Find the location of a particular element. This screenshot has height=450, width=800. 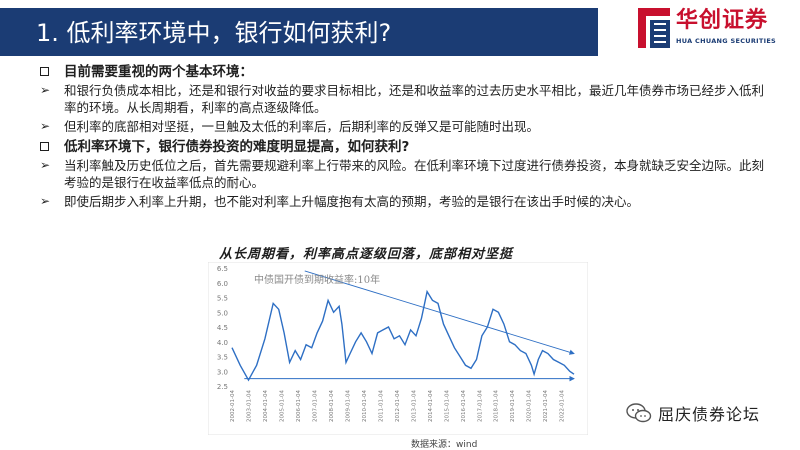

x-tick-label: 2005-01-04 is located at coordinates (282, 406).